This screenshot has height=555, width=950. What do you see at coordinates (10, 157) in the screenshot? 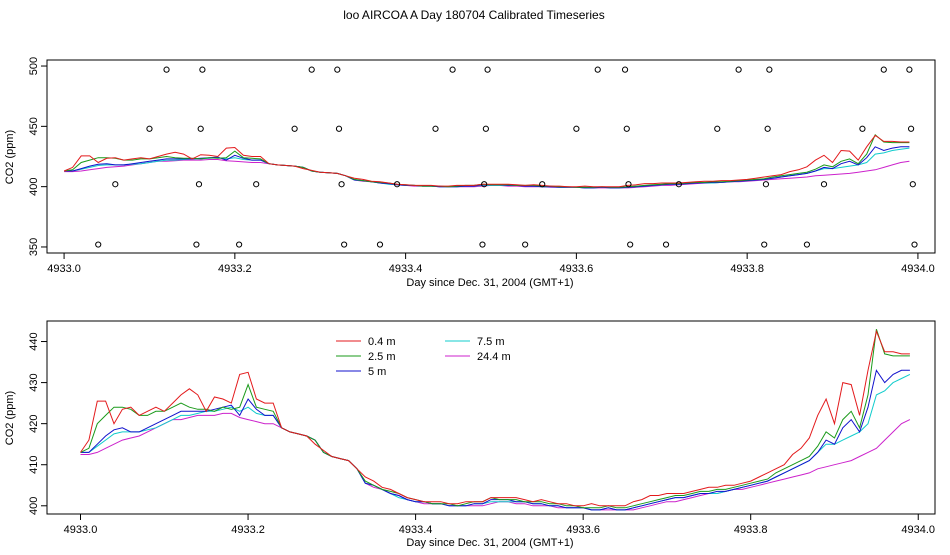
I see `top-y-axis-label: CO2 (ppm)` at bounding box center [10, 157].